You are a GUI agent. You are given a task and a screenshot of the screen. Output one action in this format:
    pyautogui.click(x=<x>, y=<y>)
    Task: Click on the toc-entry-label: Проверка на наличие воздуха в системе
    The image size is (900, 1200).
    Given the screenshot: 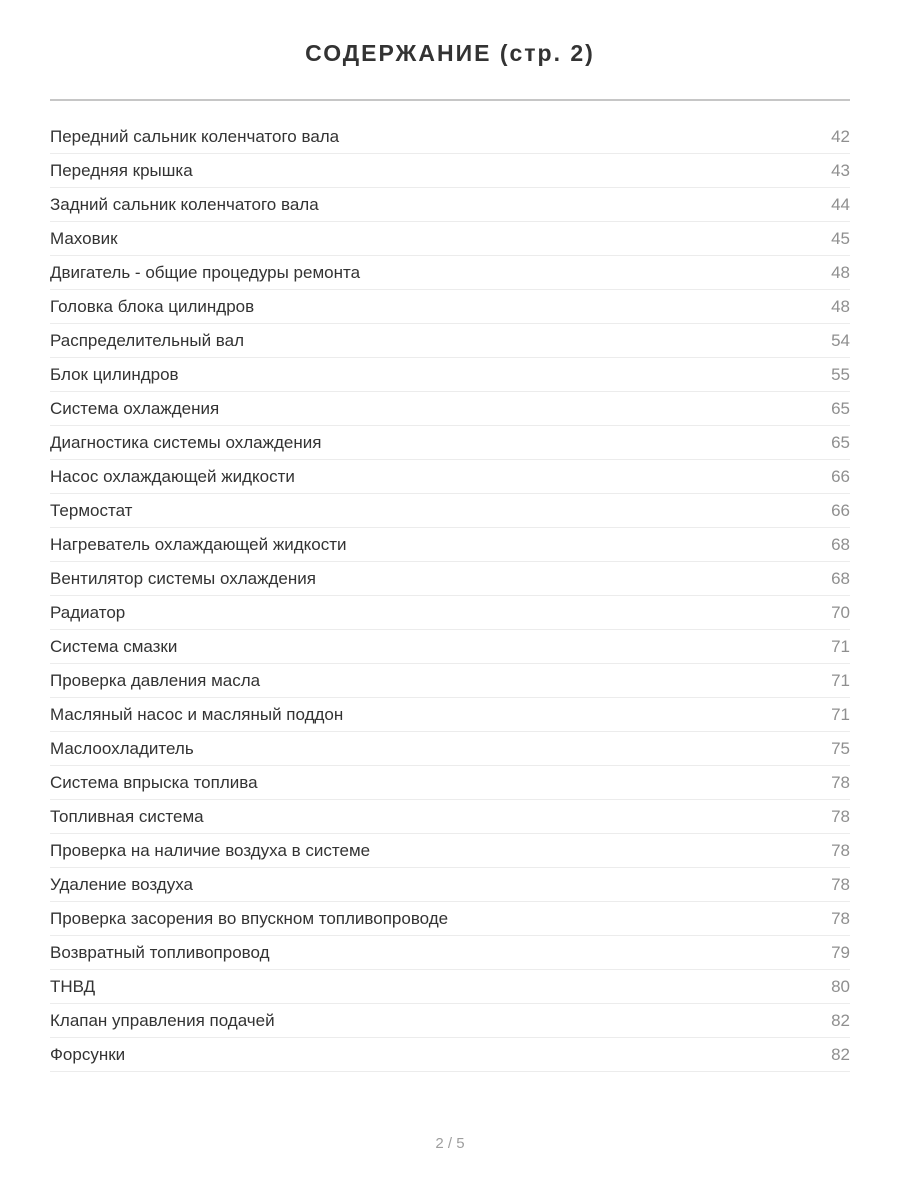 What is the action you would take?
    pyautogui.click(x=210, y=850)
    